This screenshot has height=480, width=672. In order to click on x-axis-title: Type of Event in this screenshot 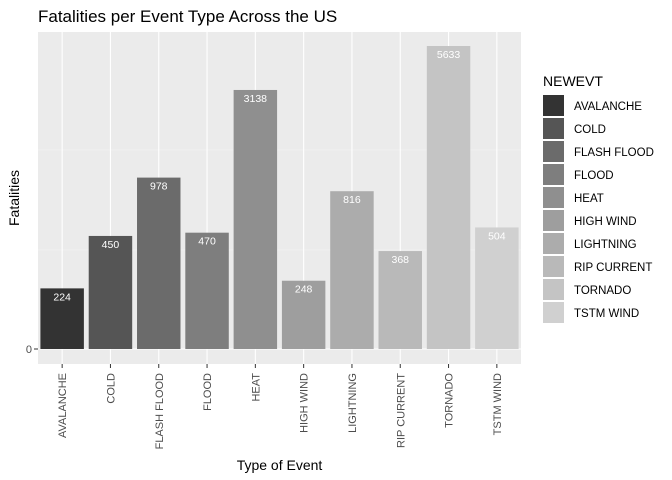, I will do `click(280, 465)`.